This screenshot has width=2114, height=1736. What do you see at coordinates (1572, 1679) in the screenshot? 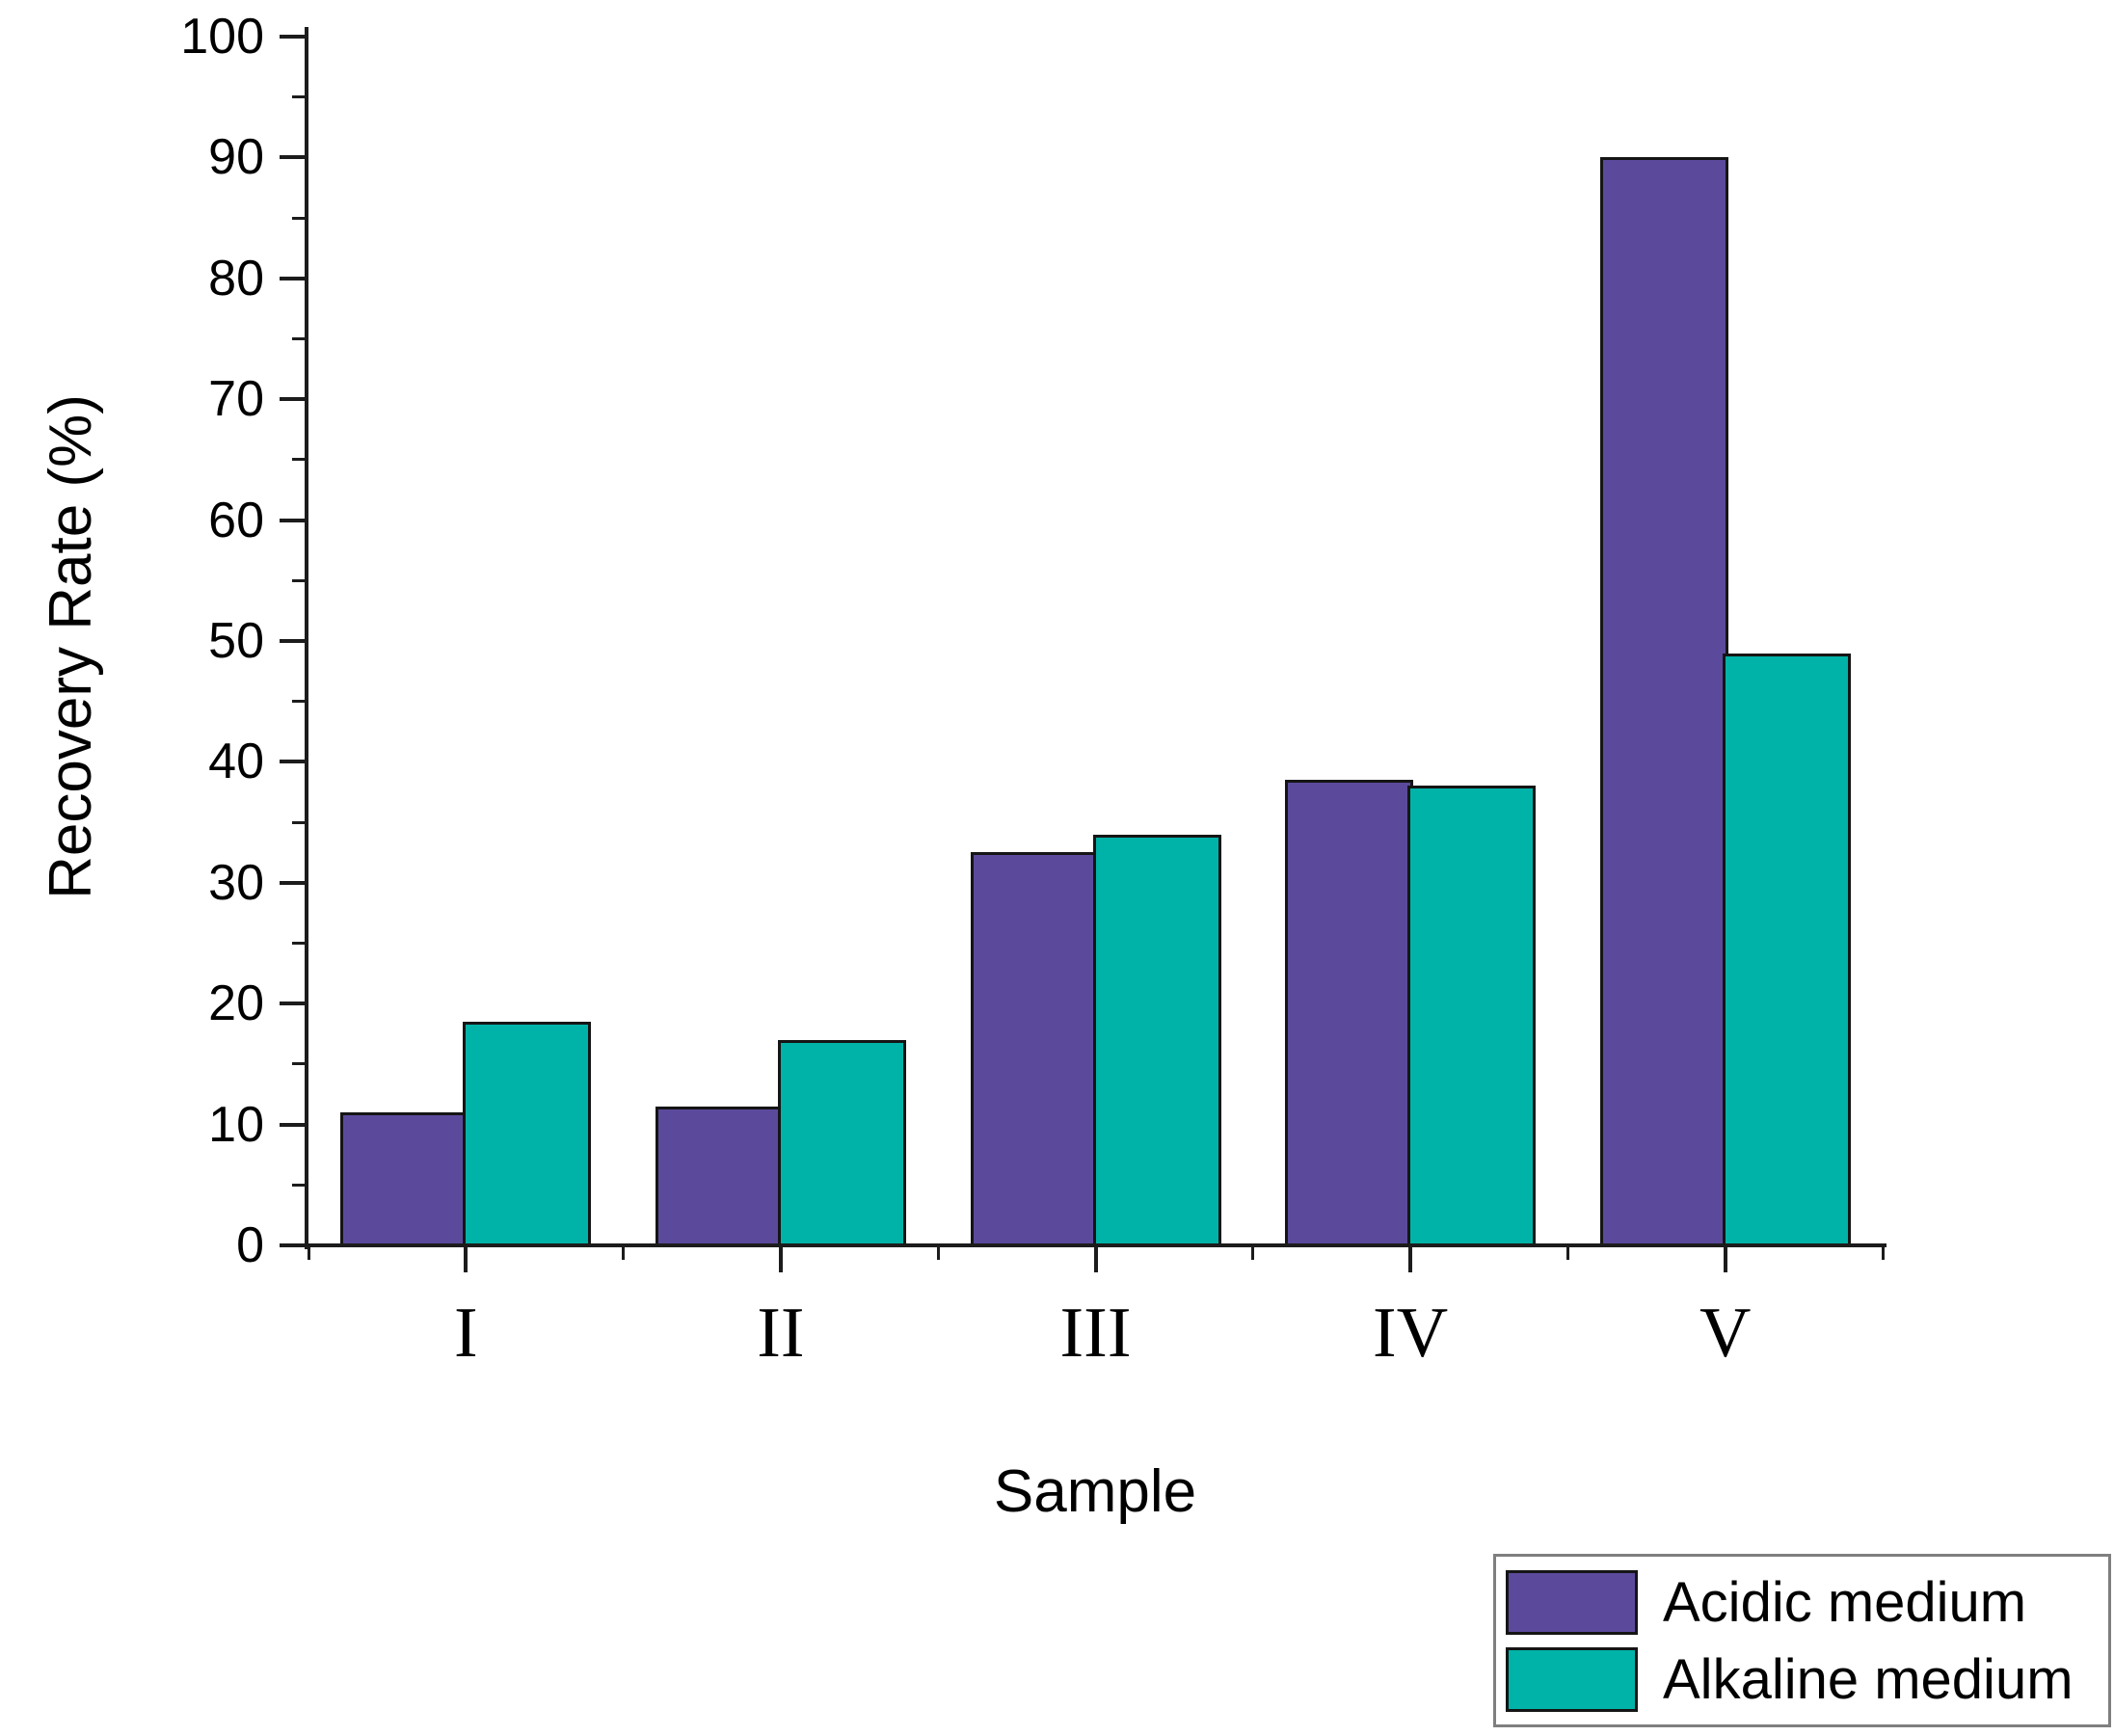
I see `legend-swatch-alkaline-medium` at bounding box center [1572, 1679].